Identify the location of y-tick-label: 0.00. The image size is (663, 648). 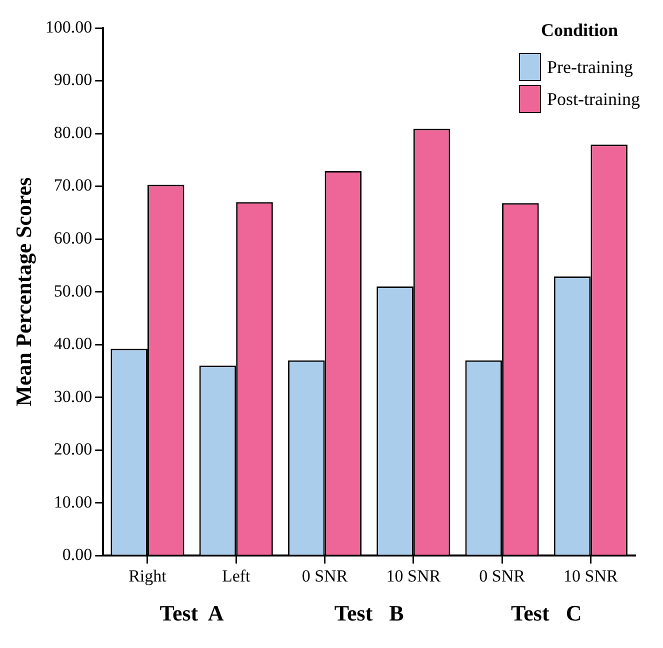
(77, 554).